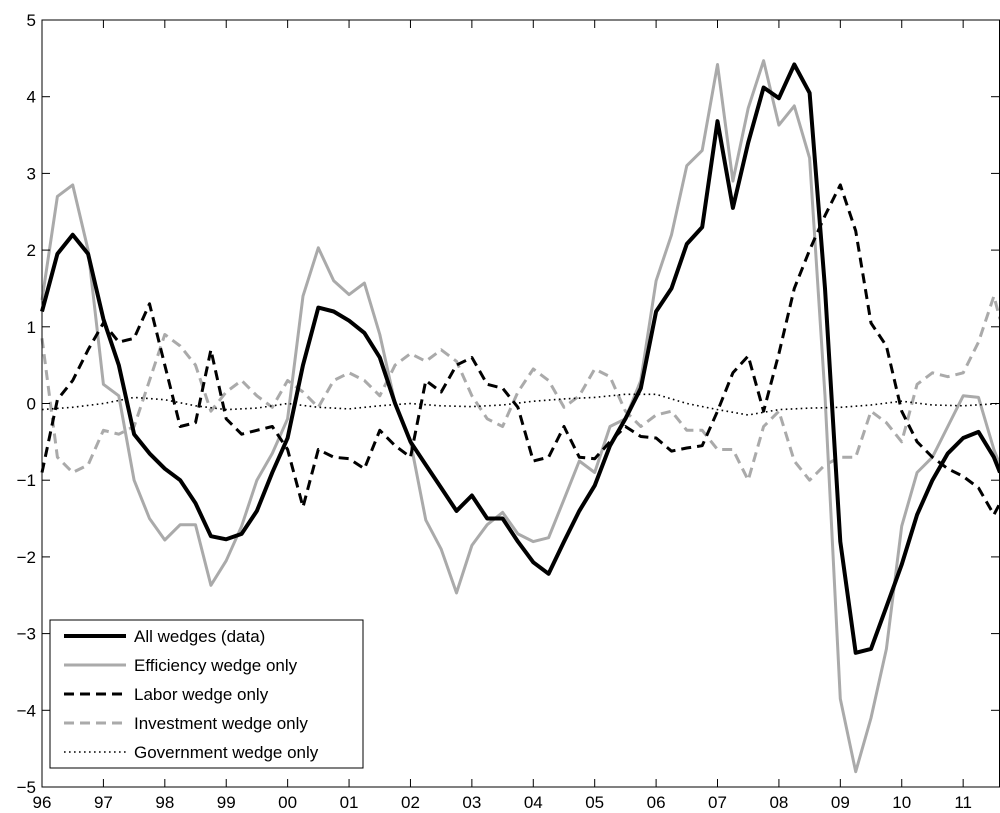  I want to click on x-tick-label: 03, so click(471, 802).